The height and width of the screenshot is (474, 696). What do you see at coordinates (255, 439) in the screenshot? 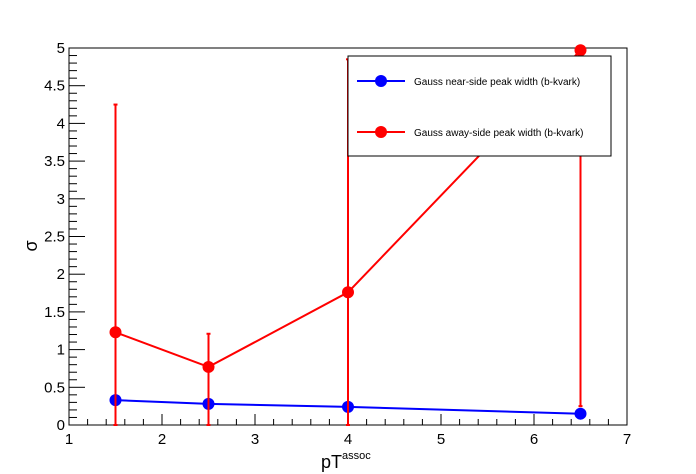
I see `x-tick-label: 3` at bounding box center [255, 439].